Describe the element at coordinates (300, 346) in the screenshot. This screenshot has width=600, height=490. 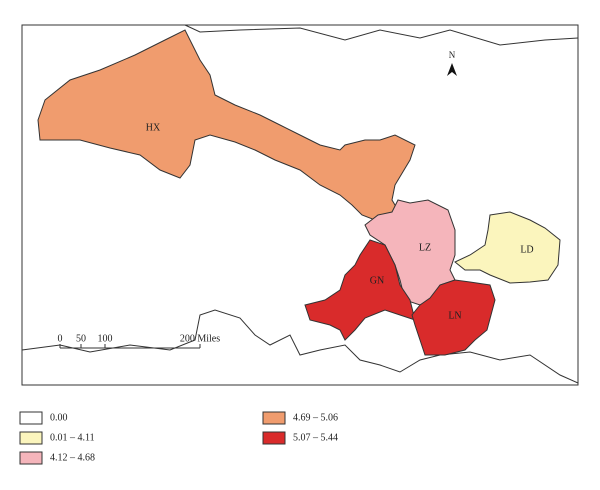
I see `province-border` at that location.